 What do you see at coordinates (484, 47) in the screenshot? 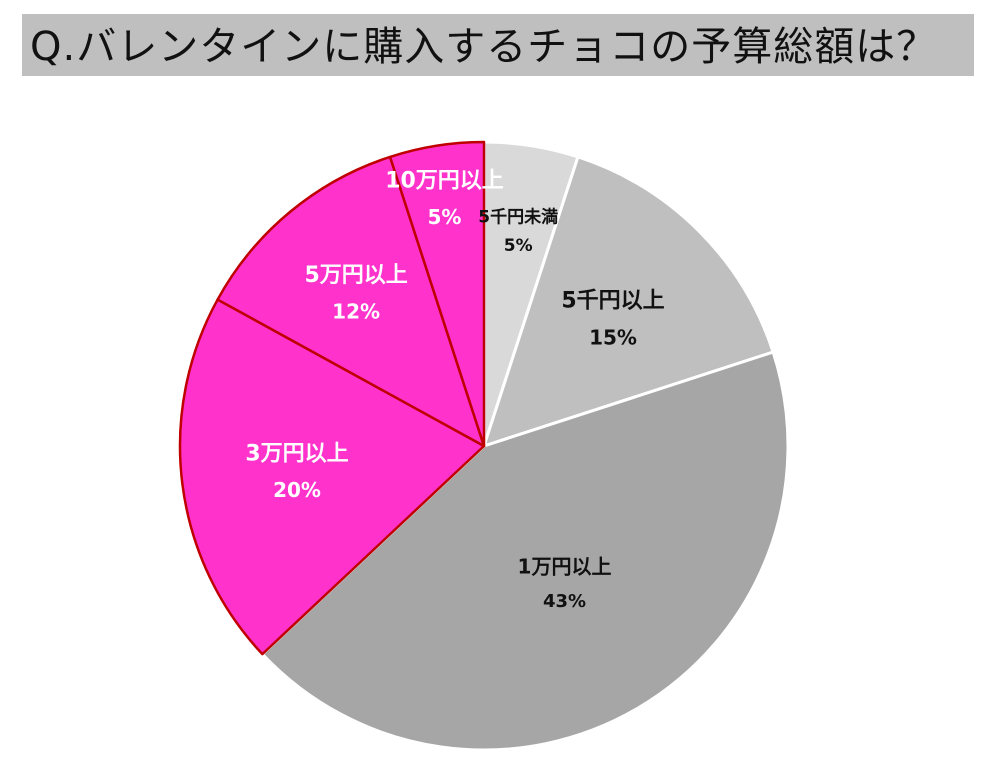
I see `chart-title: Q.バレンタインに購入するチョコの予算総額は？` at bounding box center [484, 47].